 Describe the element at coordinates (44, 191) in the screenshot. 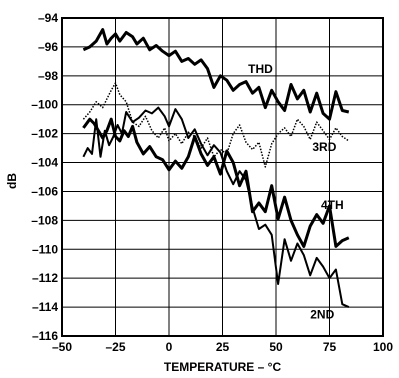

I see `y-tick-label: –106` at that location.